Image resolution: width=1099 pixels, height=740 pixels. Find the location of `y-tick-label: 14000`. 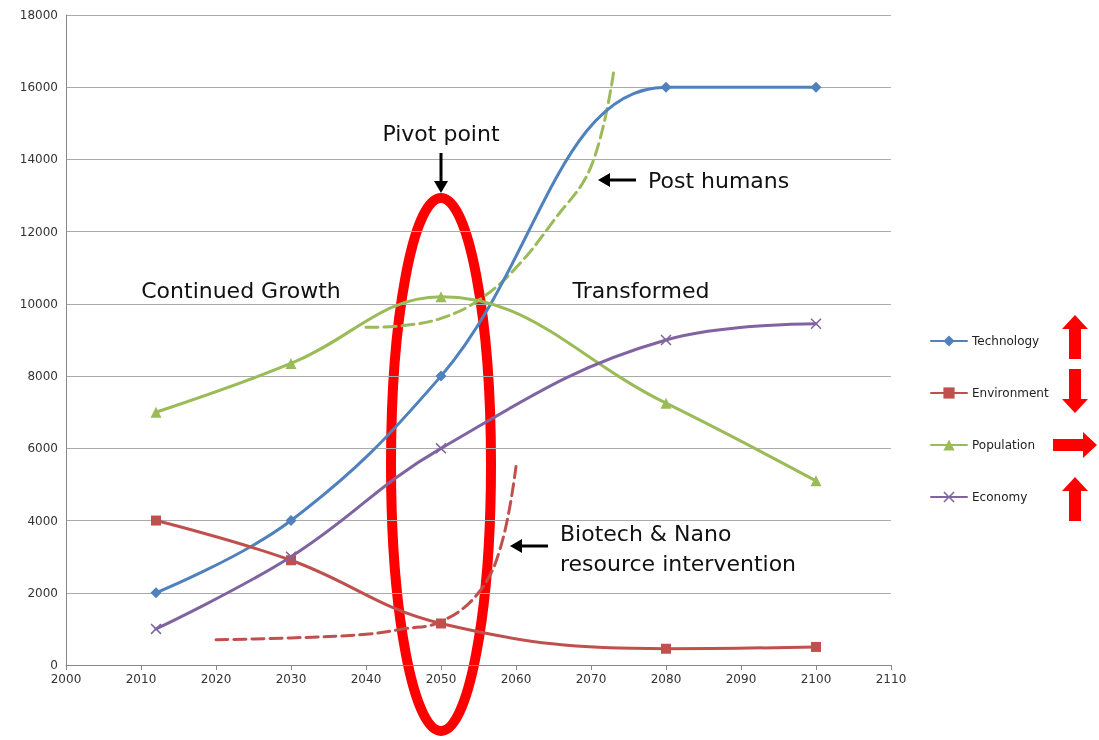

y-tick-label: 14000 is located at coordinates (38, 159).